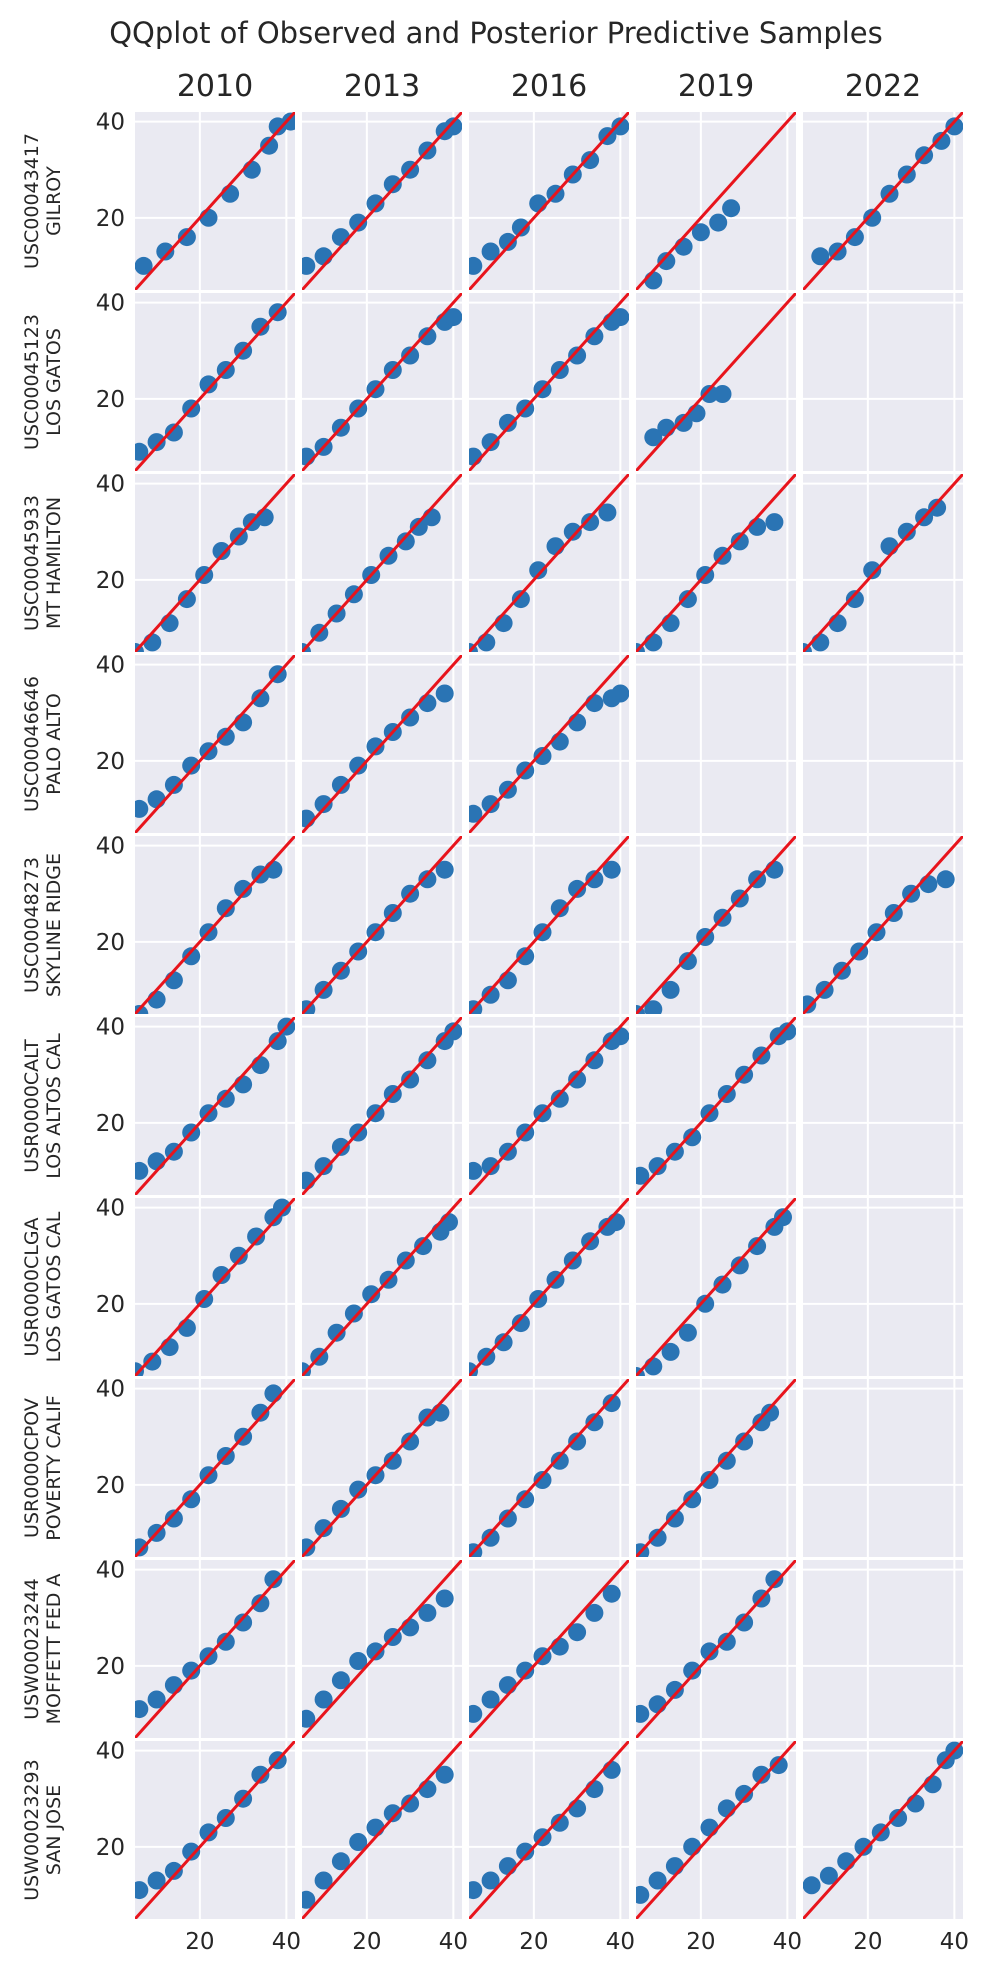 The image size is (984, 1970). What do you see at coordinates (110, 1486) in the screenshot?
I see `y-tick-label: 20` at bounding box center [110, 1486].